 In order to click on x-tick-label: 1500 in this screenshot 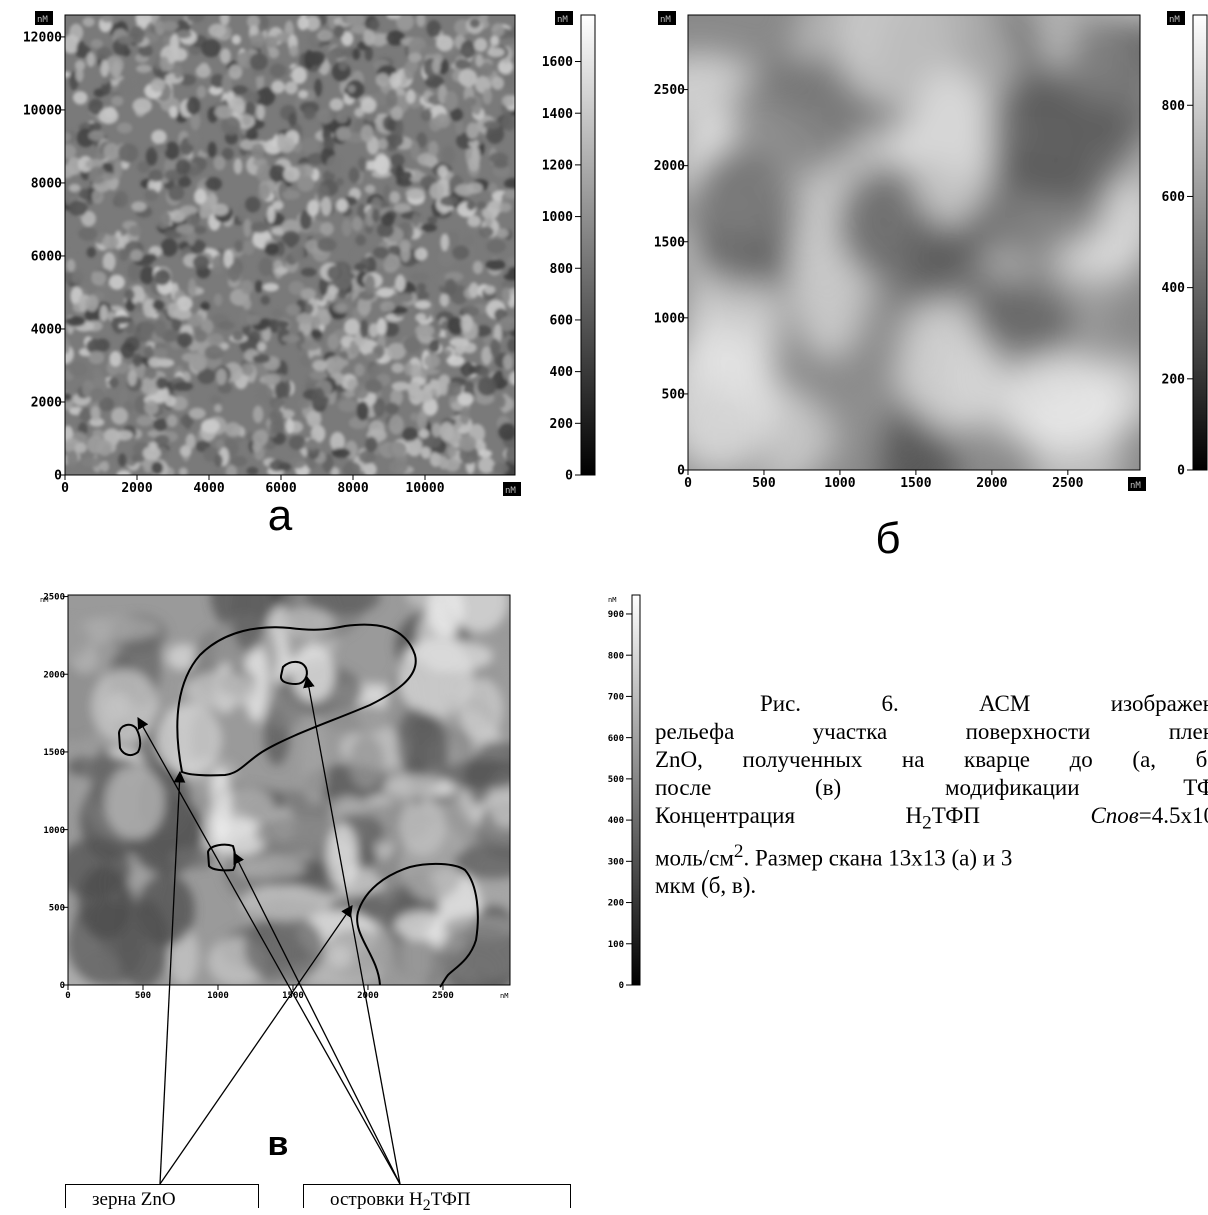, I will do `click(915, 483)`.